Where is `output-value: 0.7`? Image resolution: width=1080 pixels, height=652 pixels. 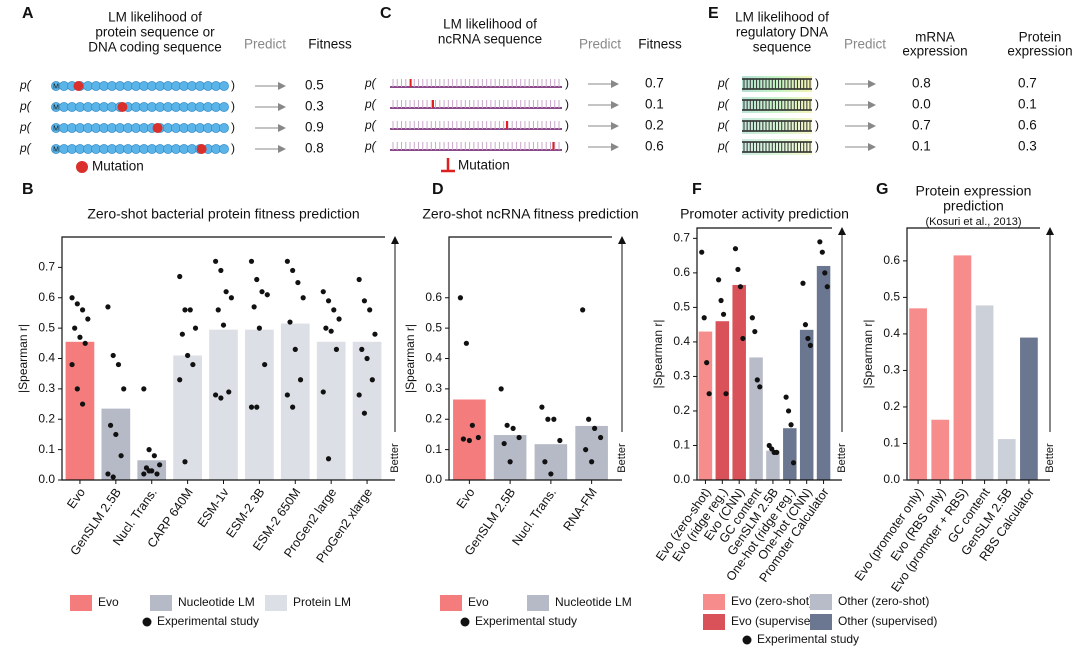
output-value: 0.7 is located at coordinates (654, 83).